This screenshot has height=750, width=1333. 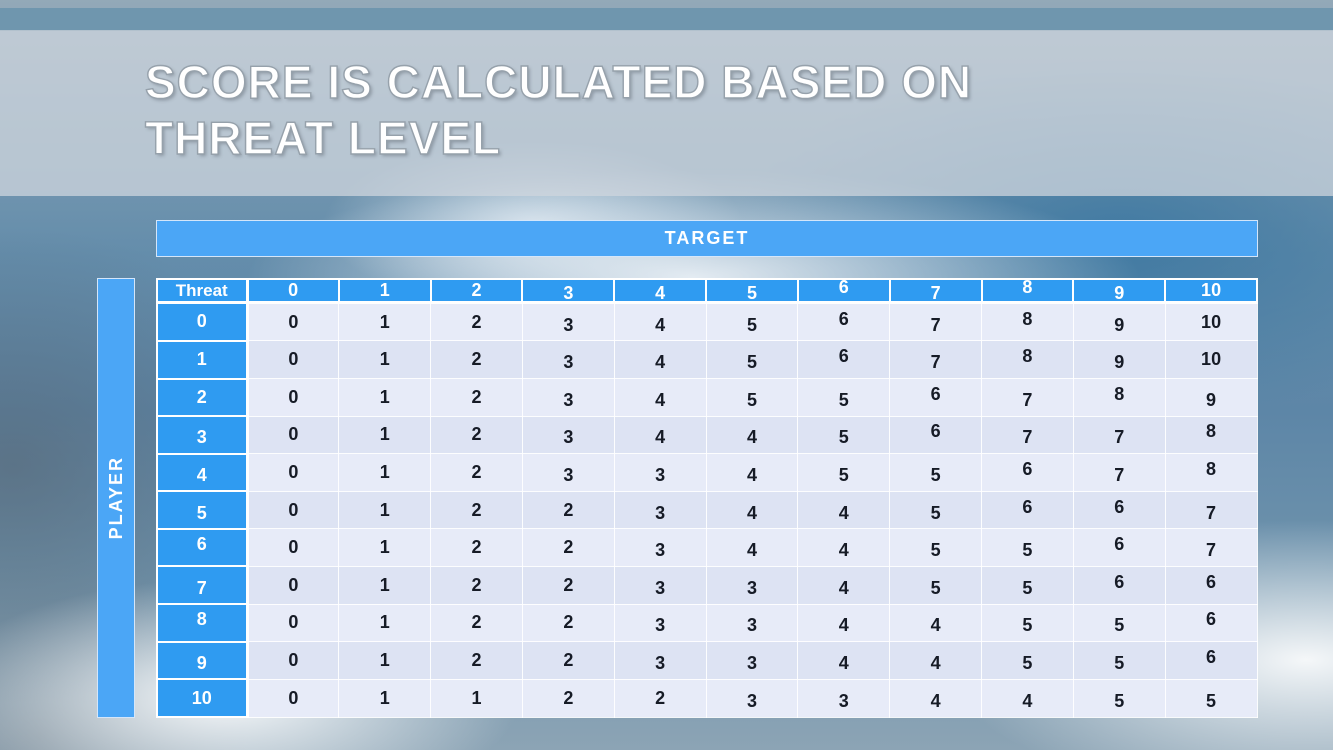 What do you see at coordinates (476, 291) in the screenshot?
I see `column-header-cell: 2` at bounding box center [476, 291].